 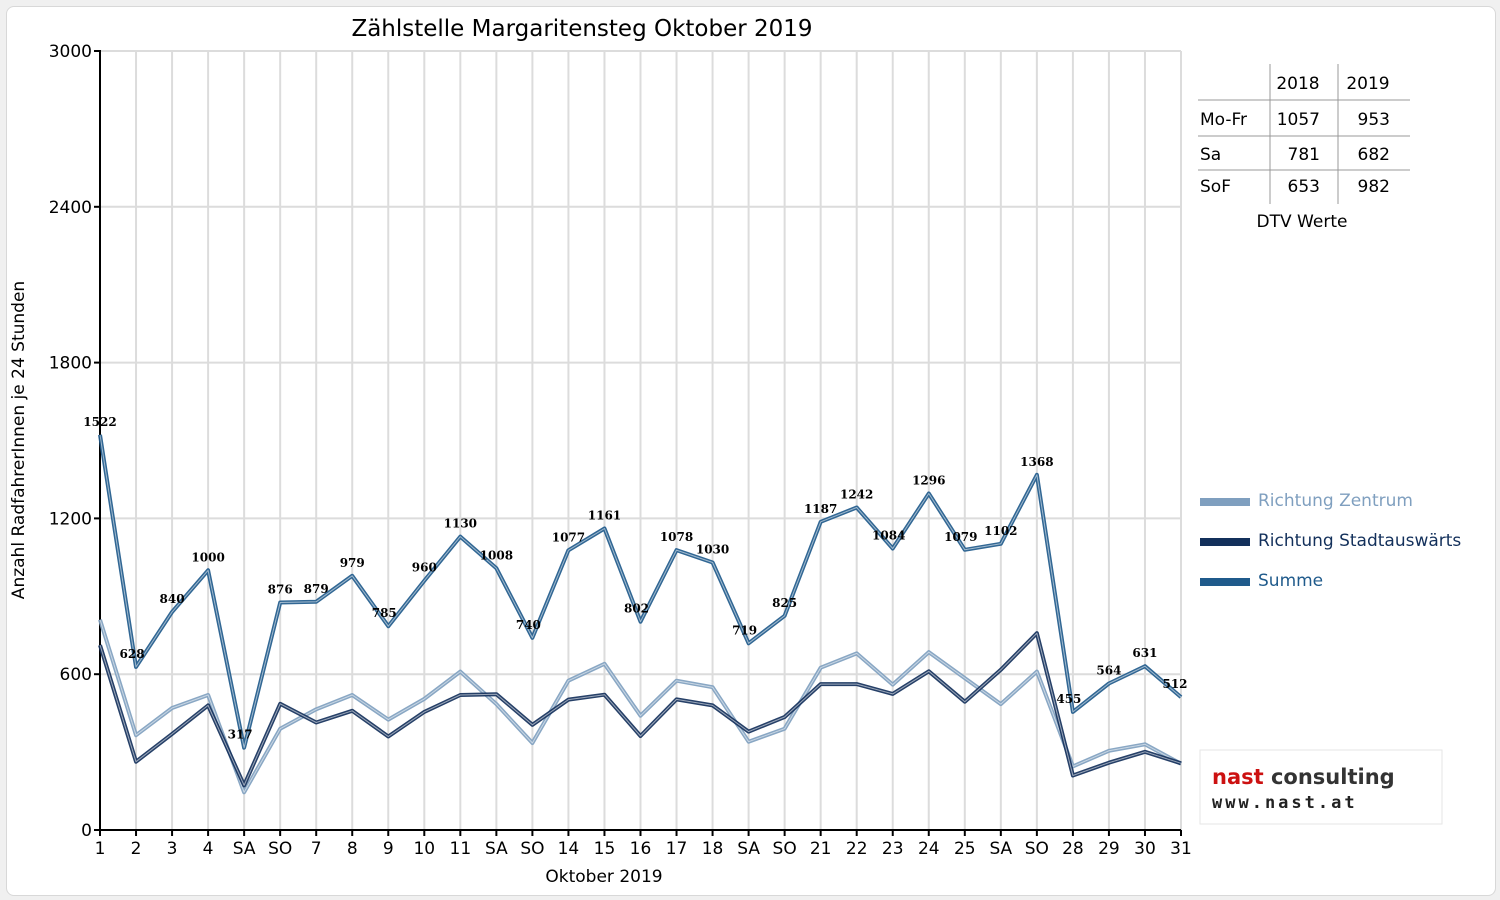 What do you see at coordinates (712, 550) in the screenshot?
I see `data-label: 1030` at bounding box center [712, 550].